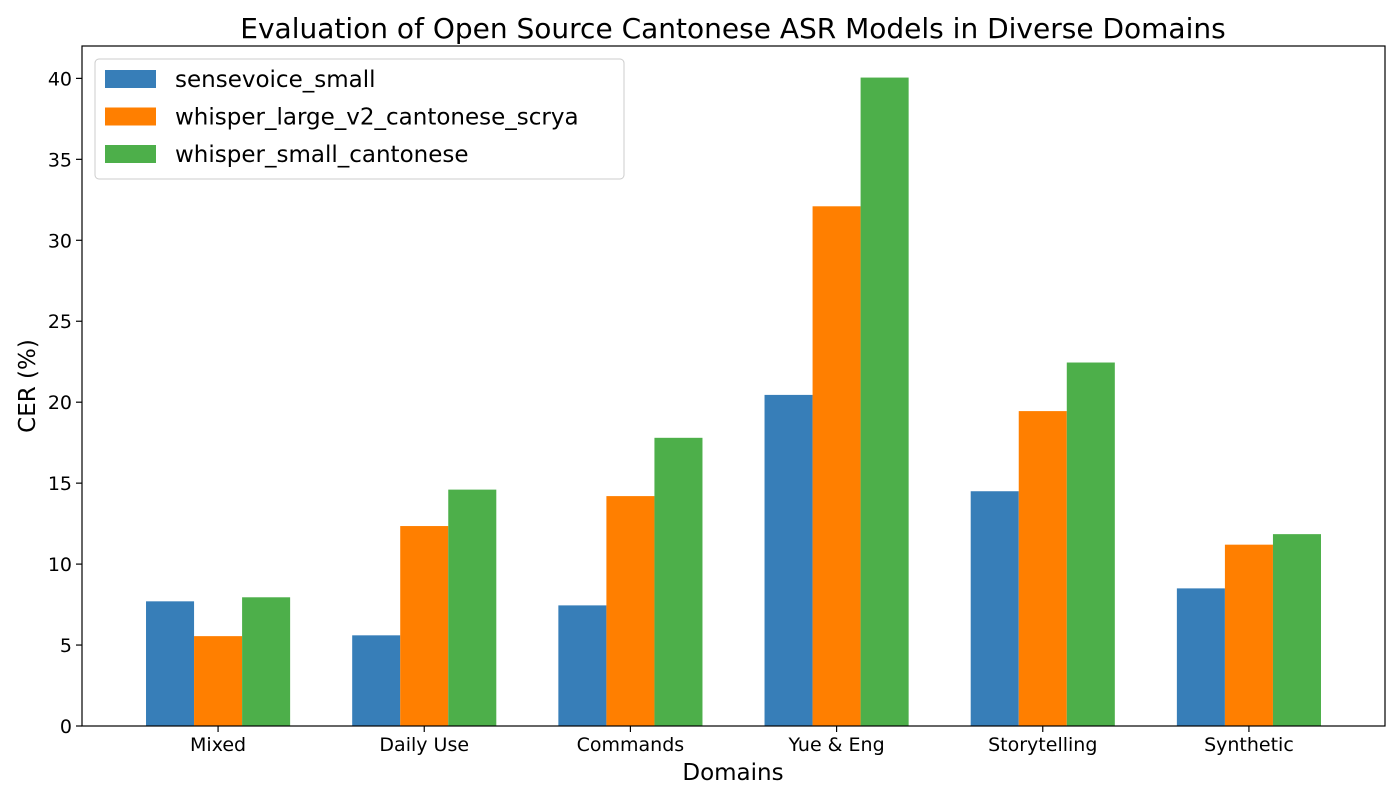 Image resolution: width=1400 pixels, height=800 pixels. Describe the element at coordinates (1249, 745) in the screenshot. I see `x-tick-label: Synthetic` at that location.